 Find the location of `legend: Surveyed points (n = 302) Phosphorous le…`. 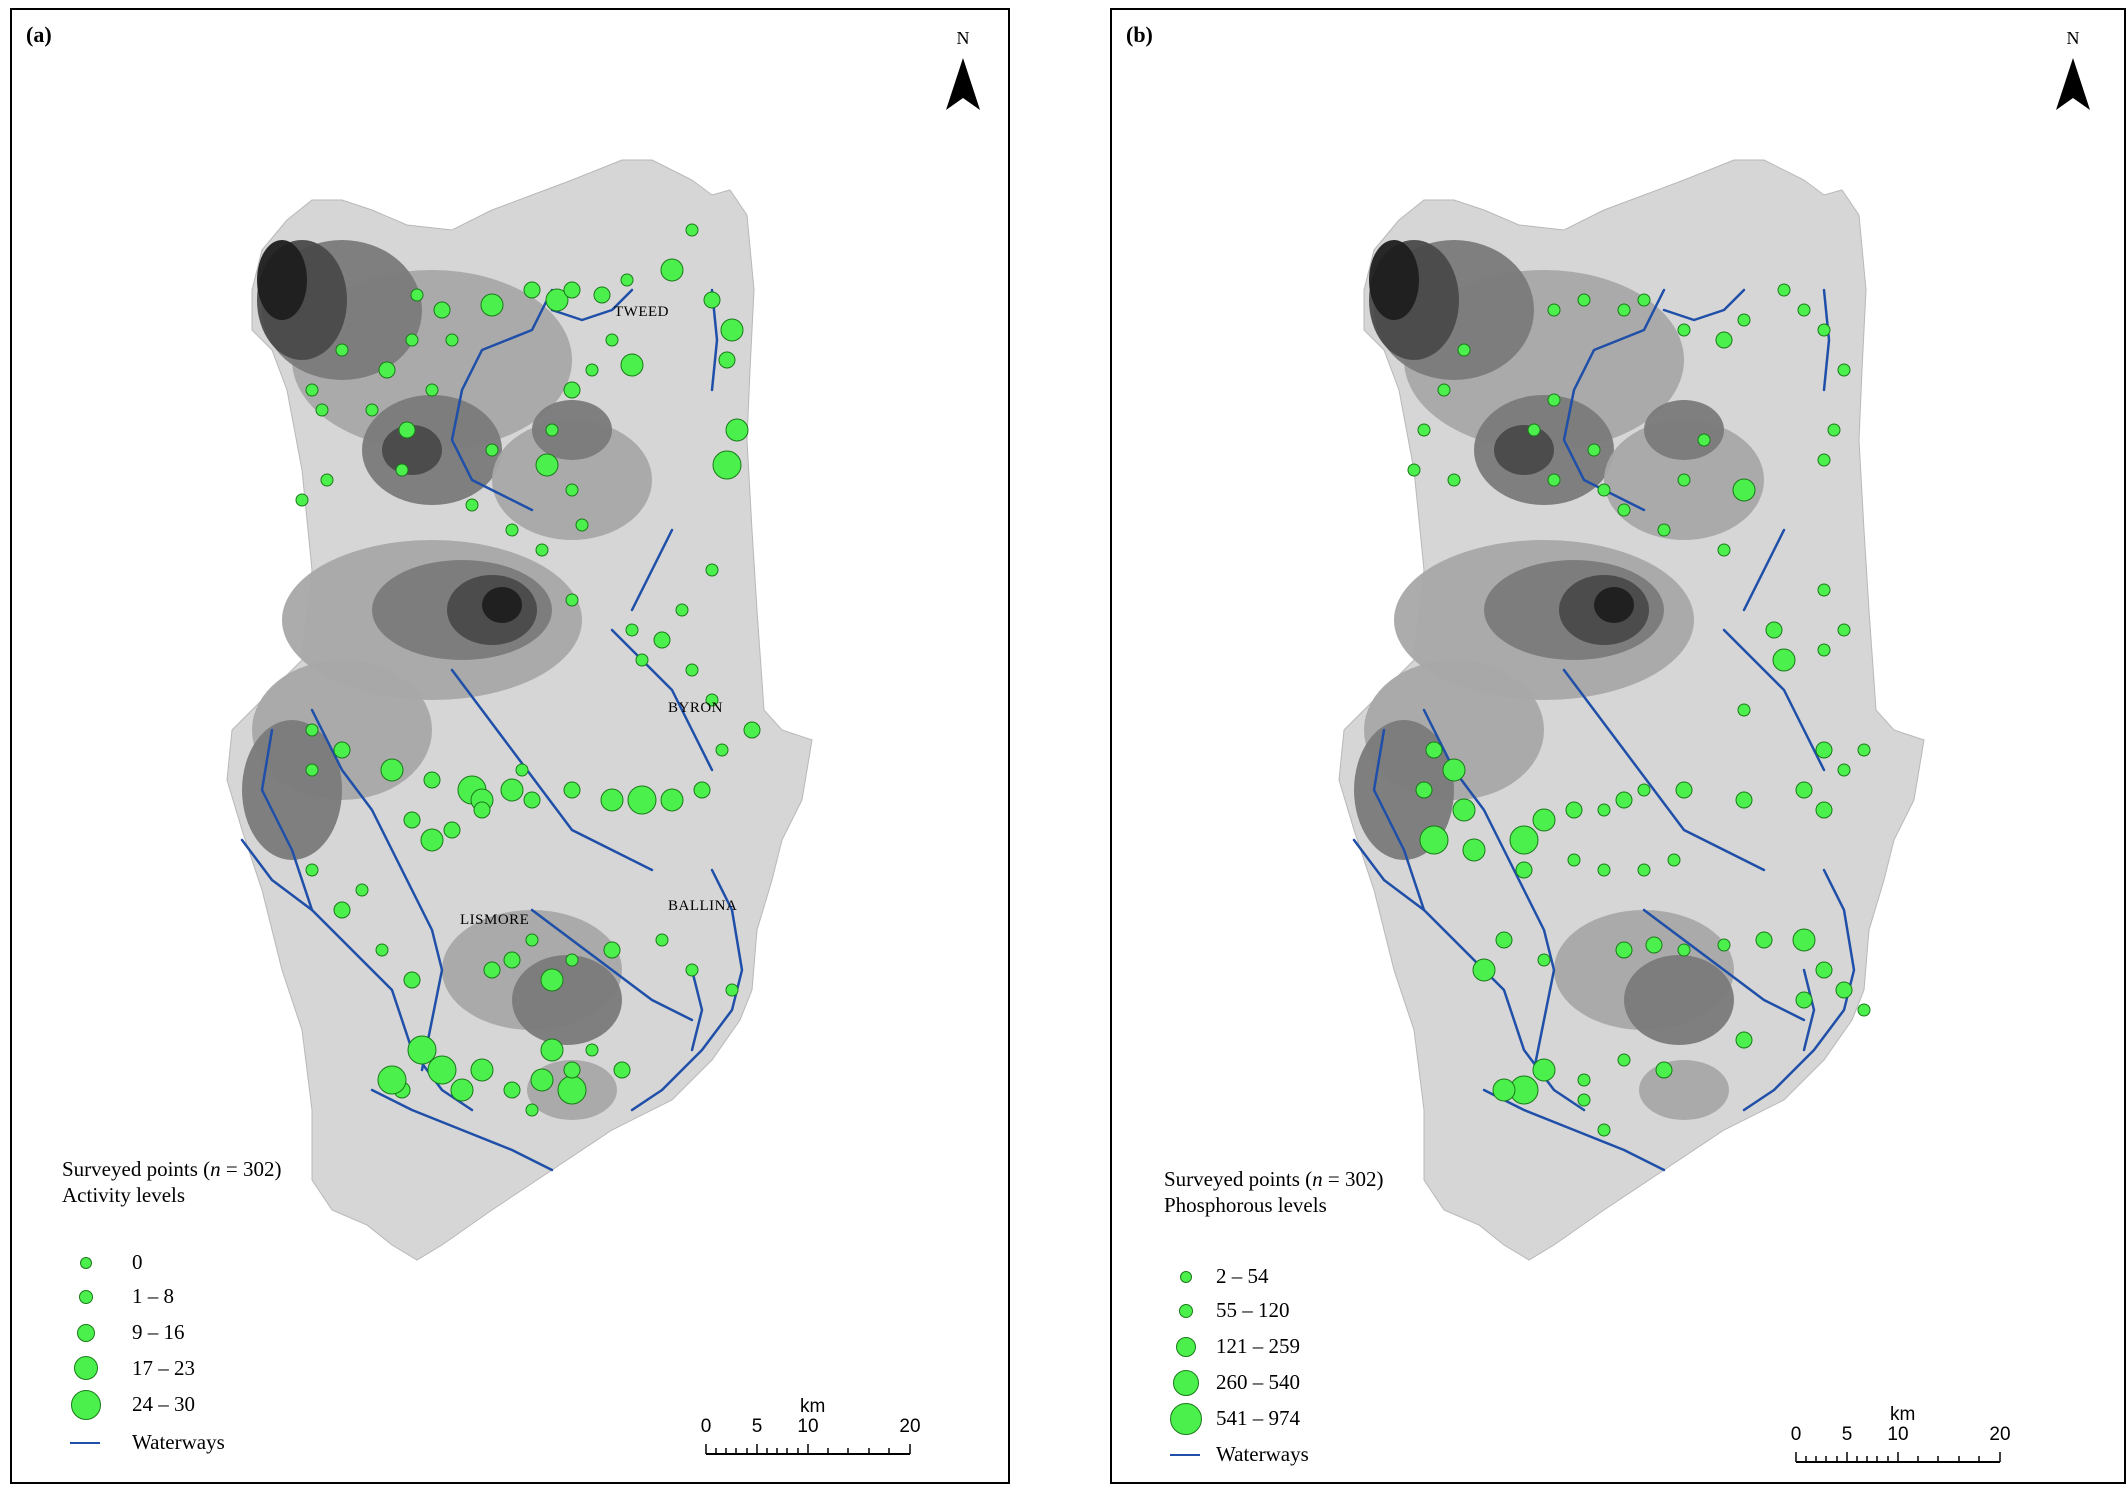

legend: Surveyed points (n = 302) Phosphorous le… is located at coordinates (1274, 1192).